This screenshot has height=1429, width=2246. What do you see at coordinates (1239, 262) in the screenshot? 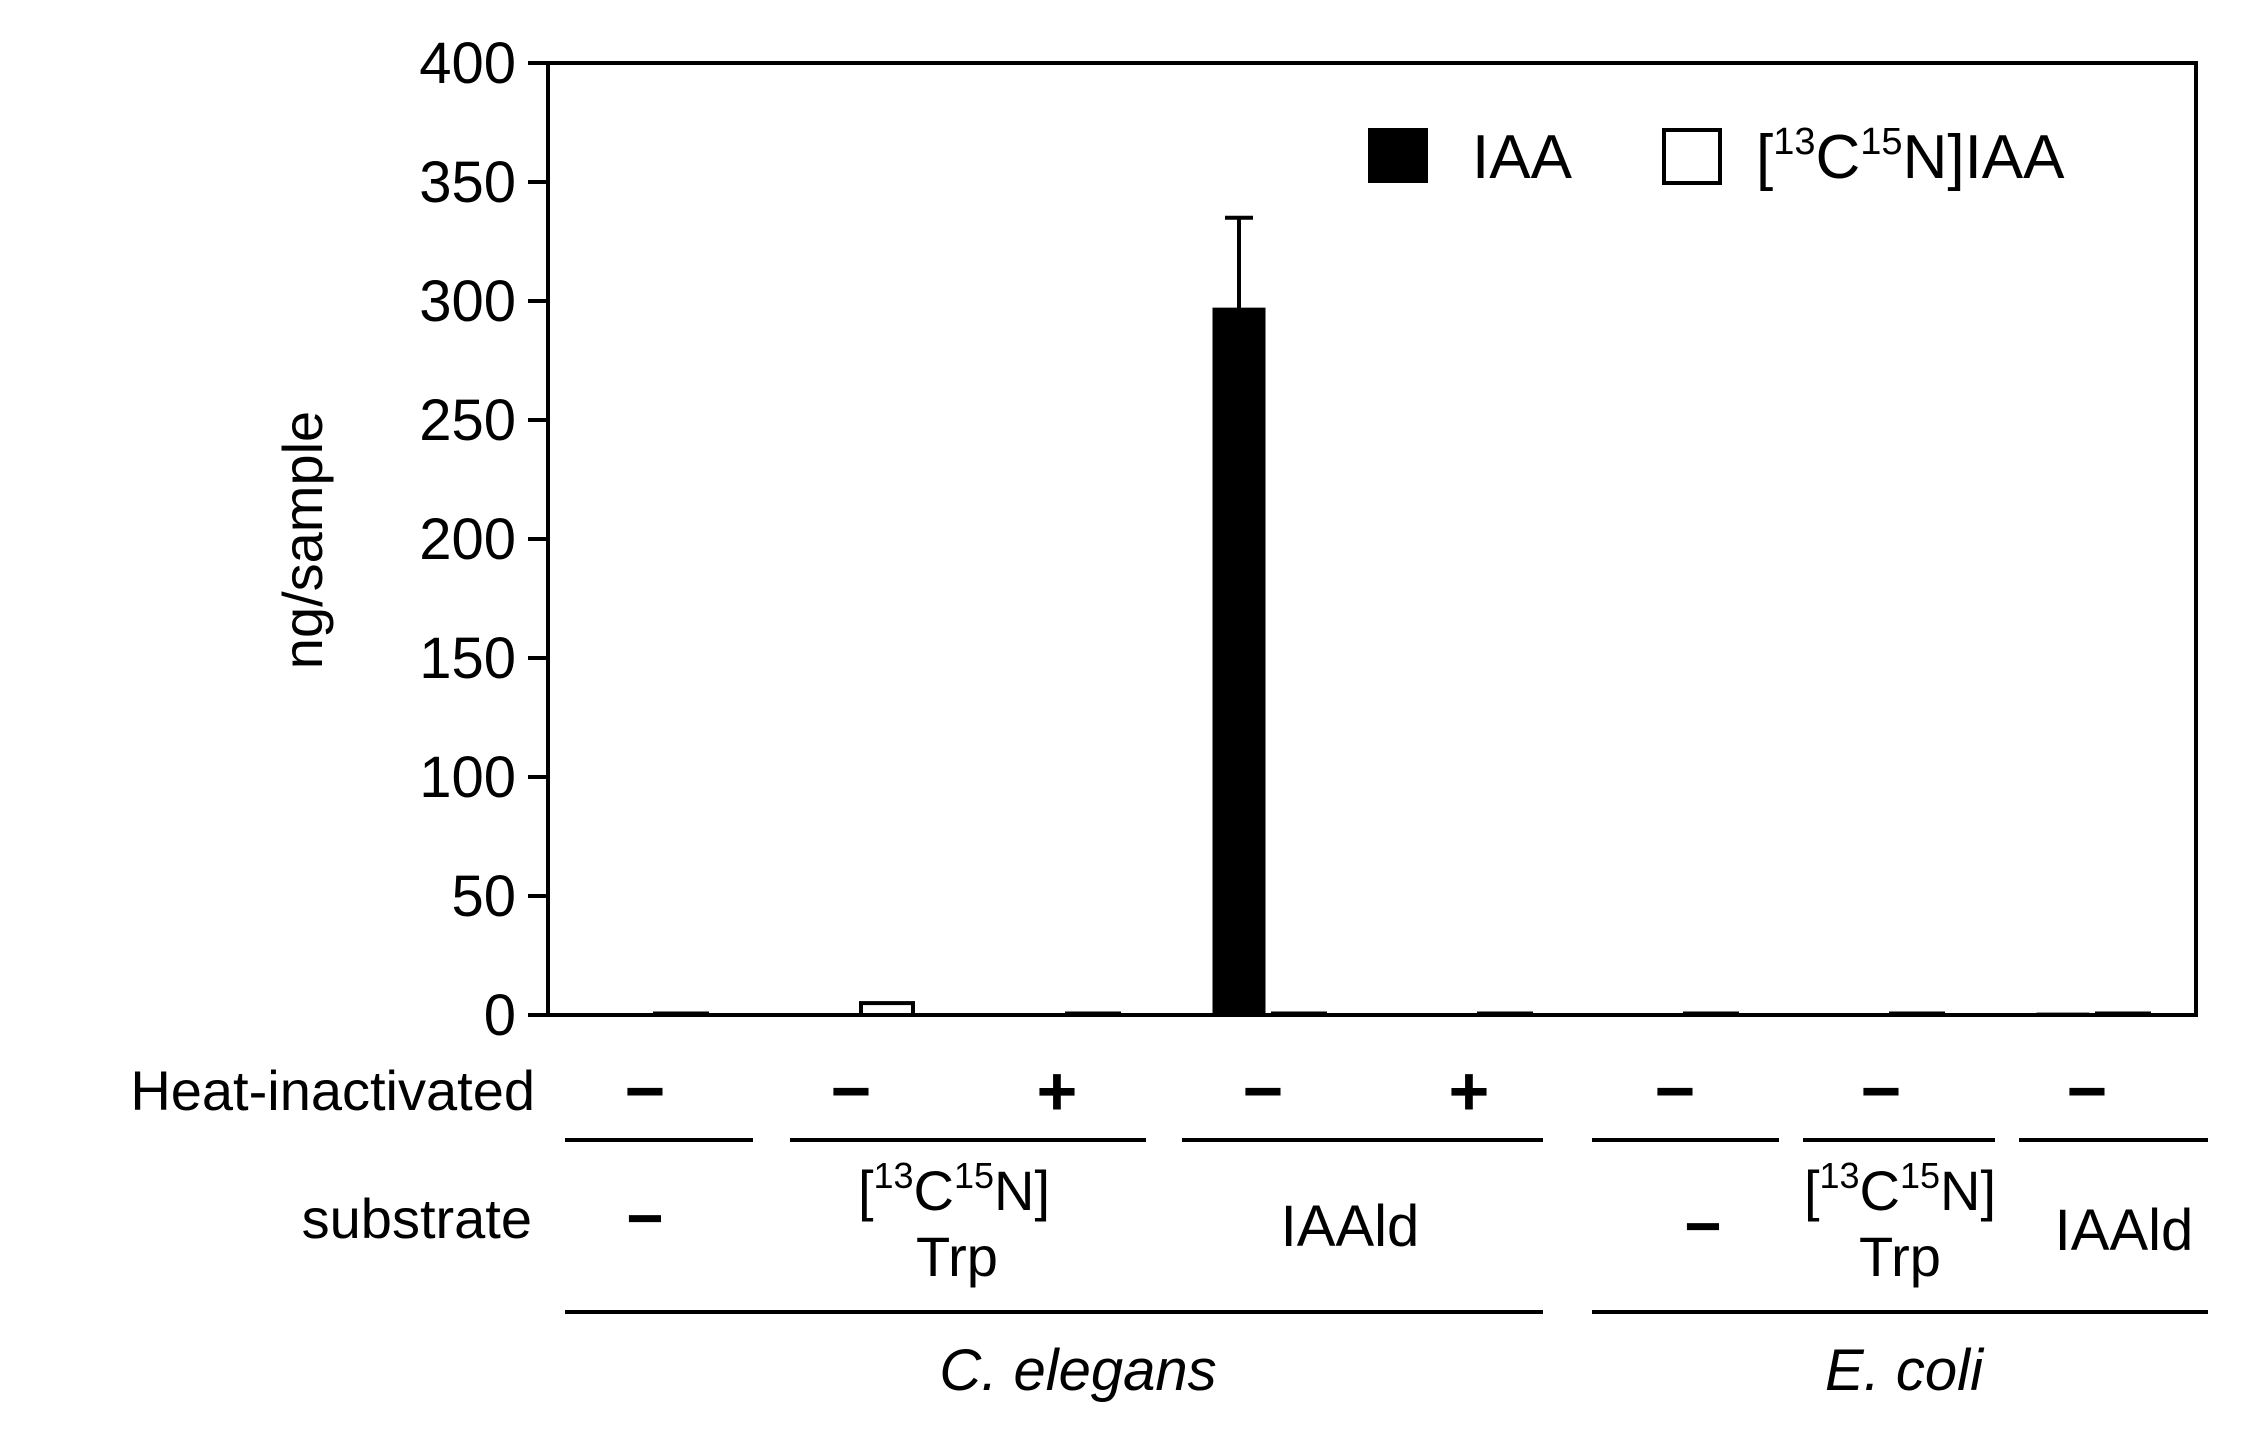
I see `error-bars-layer` at bounding box center [1239, 262].